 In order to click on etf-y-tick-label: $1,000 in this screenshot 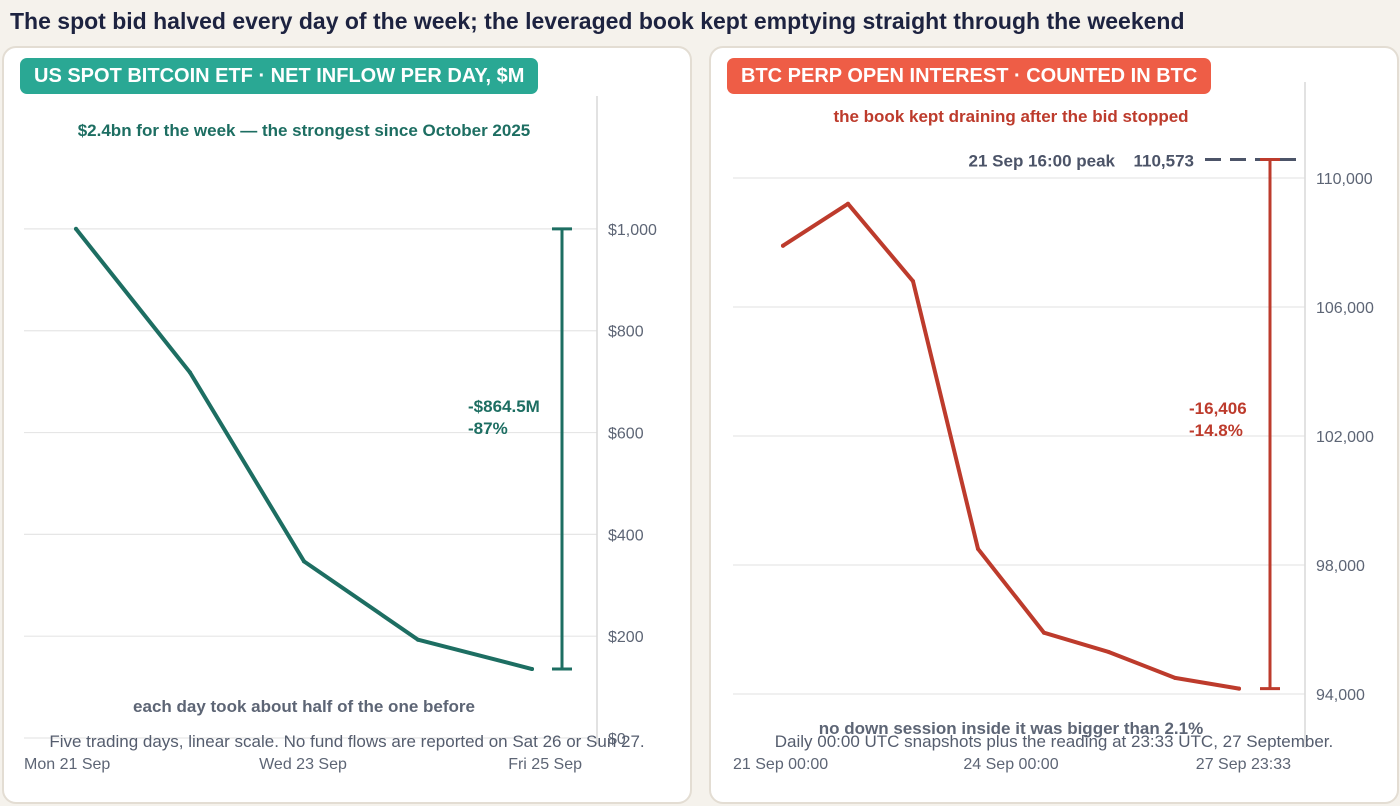, I will do `click(632, 230)`.